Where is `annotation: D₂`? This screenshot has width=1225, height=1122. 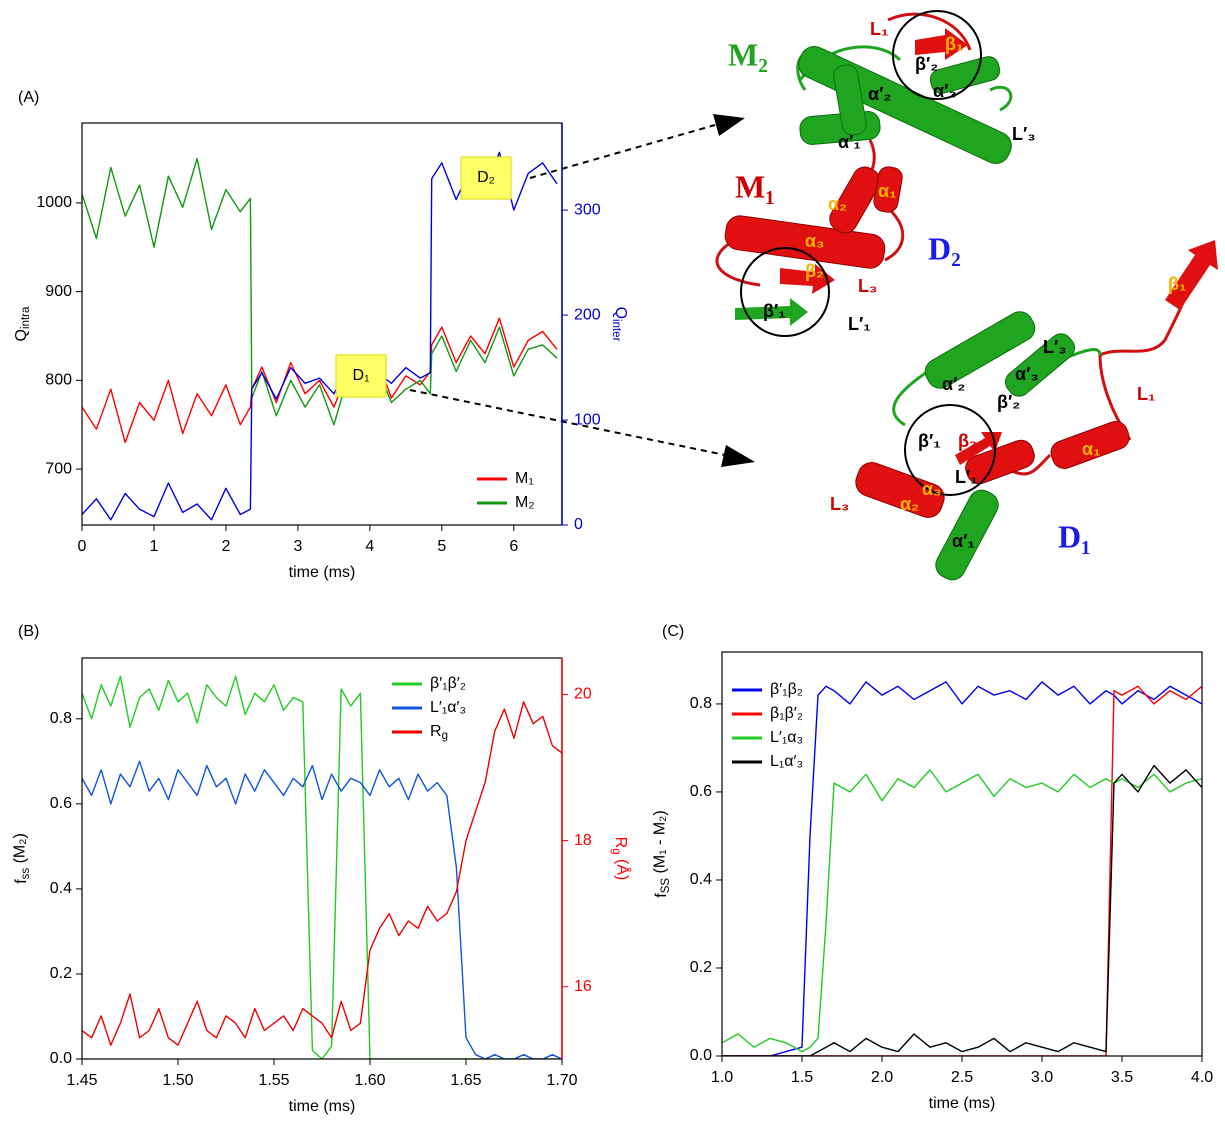
annotation: D₂ is located at coordinates (486, 177).